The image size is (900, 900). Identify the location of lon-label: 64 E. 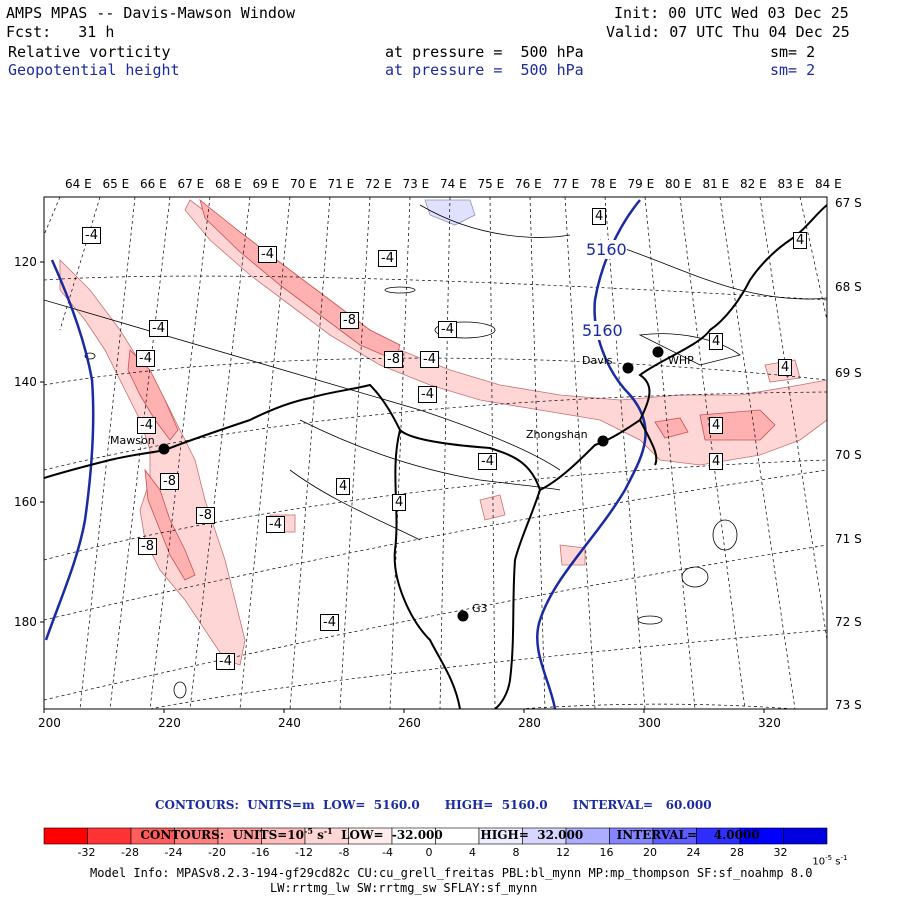
(78, 184).